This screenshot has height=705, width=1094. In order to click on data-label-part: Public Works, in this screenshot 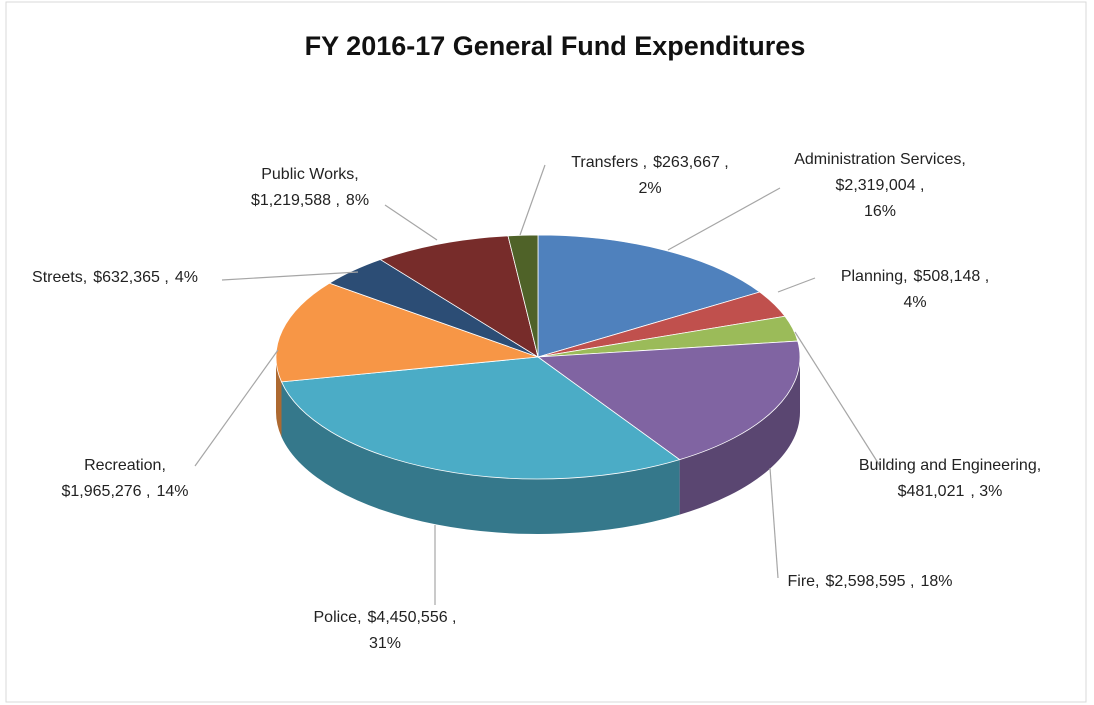, I will do `click(310, 174)`.